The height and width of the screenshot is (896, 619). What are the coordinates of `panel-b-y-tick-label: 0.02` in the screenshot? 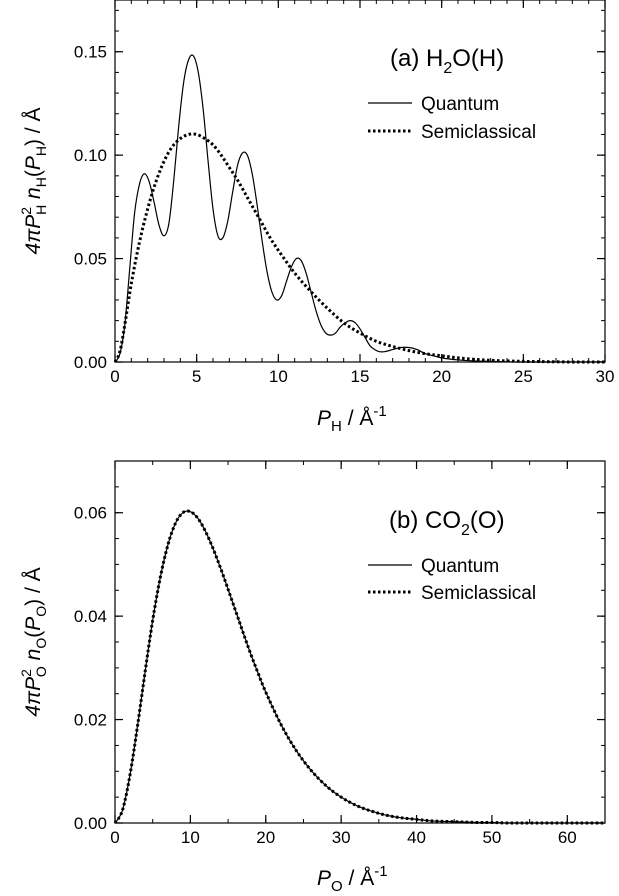 It's located at (90, 720).